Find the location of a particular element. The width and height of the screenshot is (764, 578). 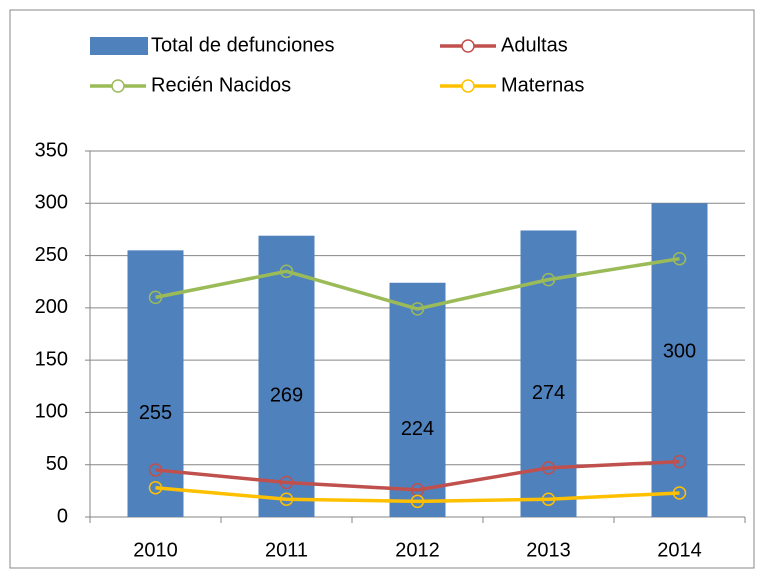

x-tick-label: 2010 is located at coordinates (155, 550).